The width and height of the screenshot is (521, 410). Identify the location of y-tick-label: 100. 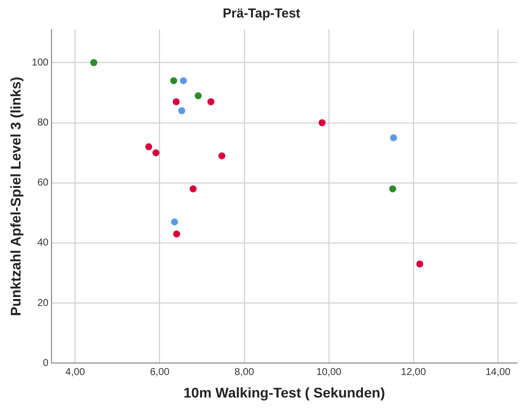
(40, 62).